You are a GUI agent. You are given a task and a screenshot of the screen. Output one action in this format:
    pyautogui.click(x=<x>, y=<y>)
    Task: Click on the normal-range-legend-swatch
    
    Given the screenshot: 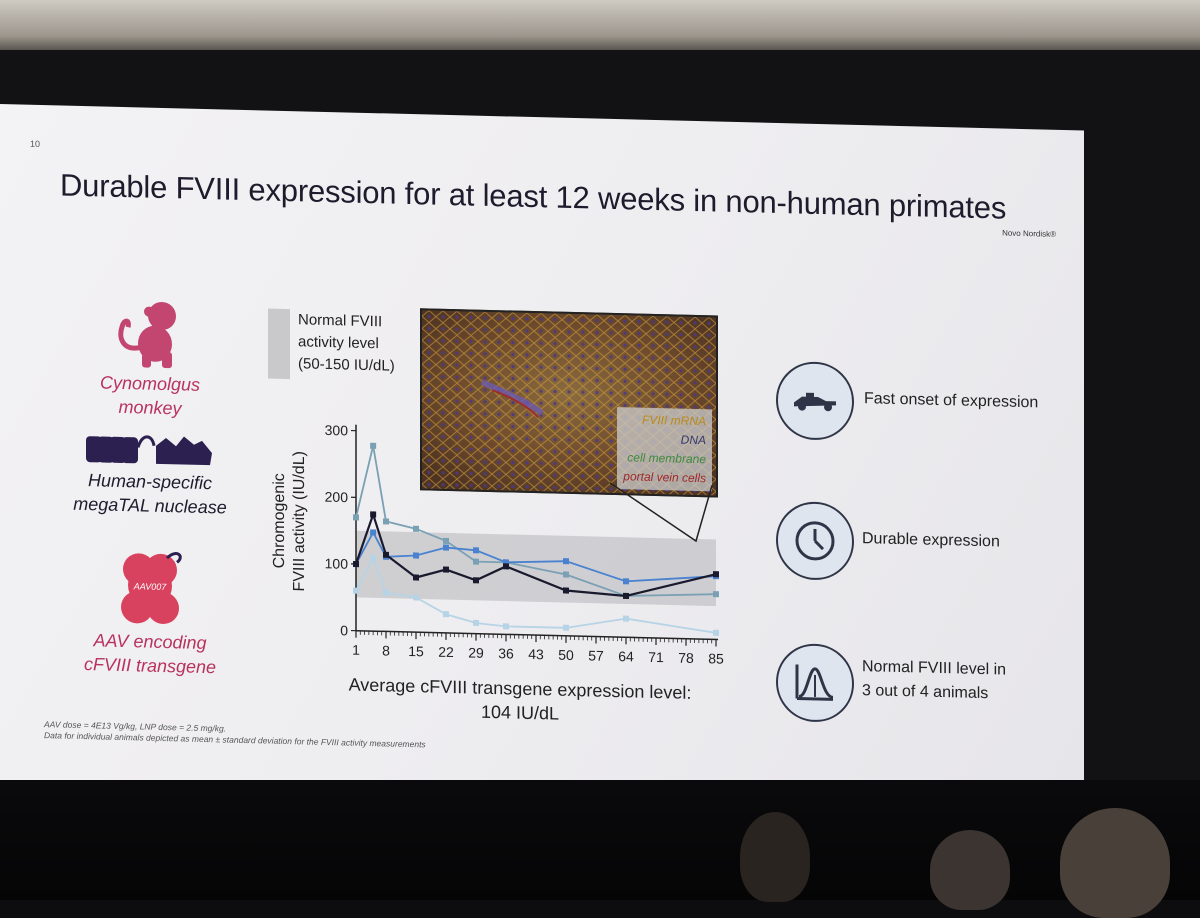 What is the action you would take?
    pyautogui.click(x=279, y=344)
    